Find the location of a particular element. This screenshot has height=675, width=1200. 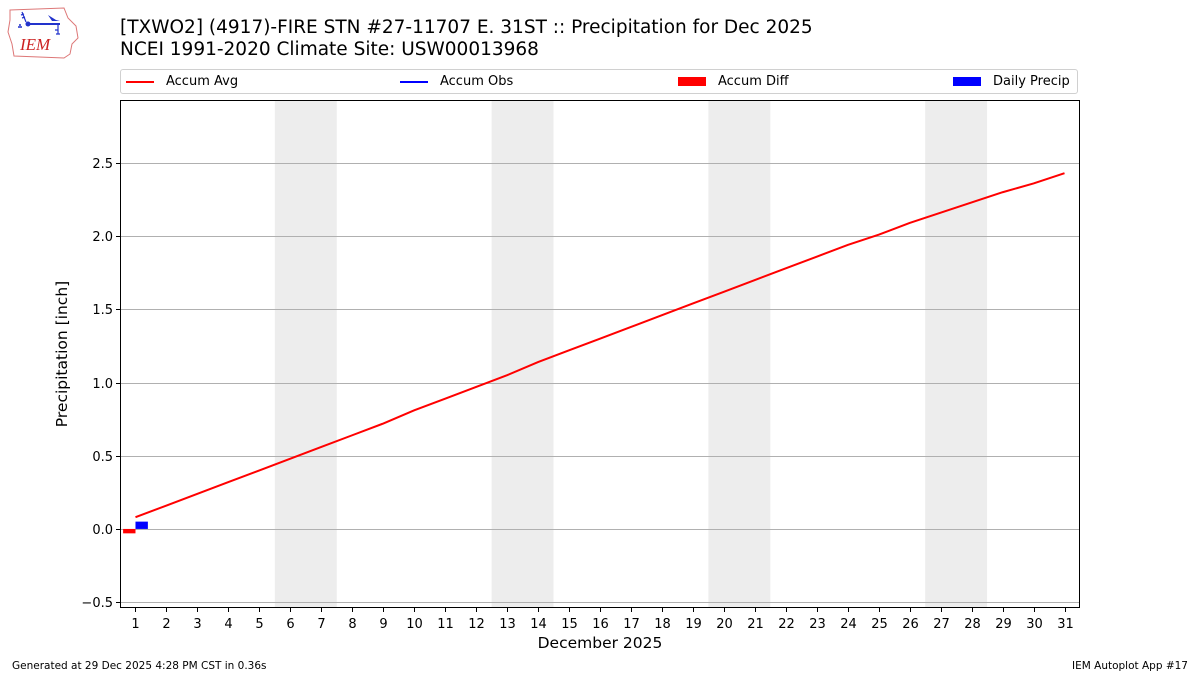

y-axis: −0.5 0.0 0.5 1.0 1.5 2.0 2.5 is located at coordinates (100, 384).